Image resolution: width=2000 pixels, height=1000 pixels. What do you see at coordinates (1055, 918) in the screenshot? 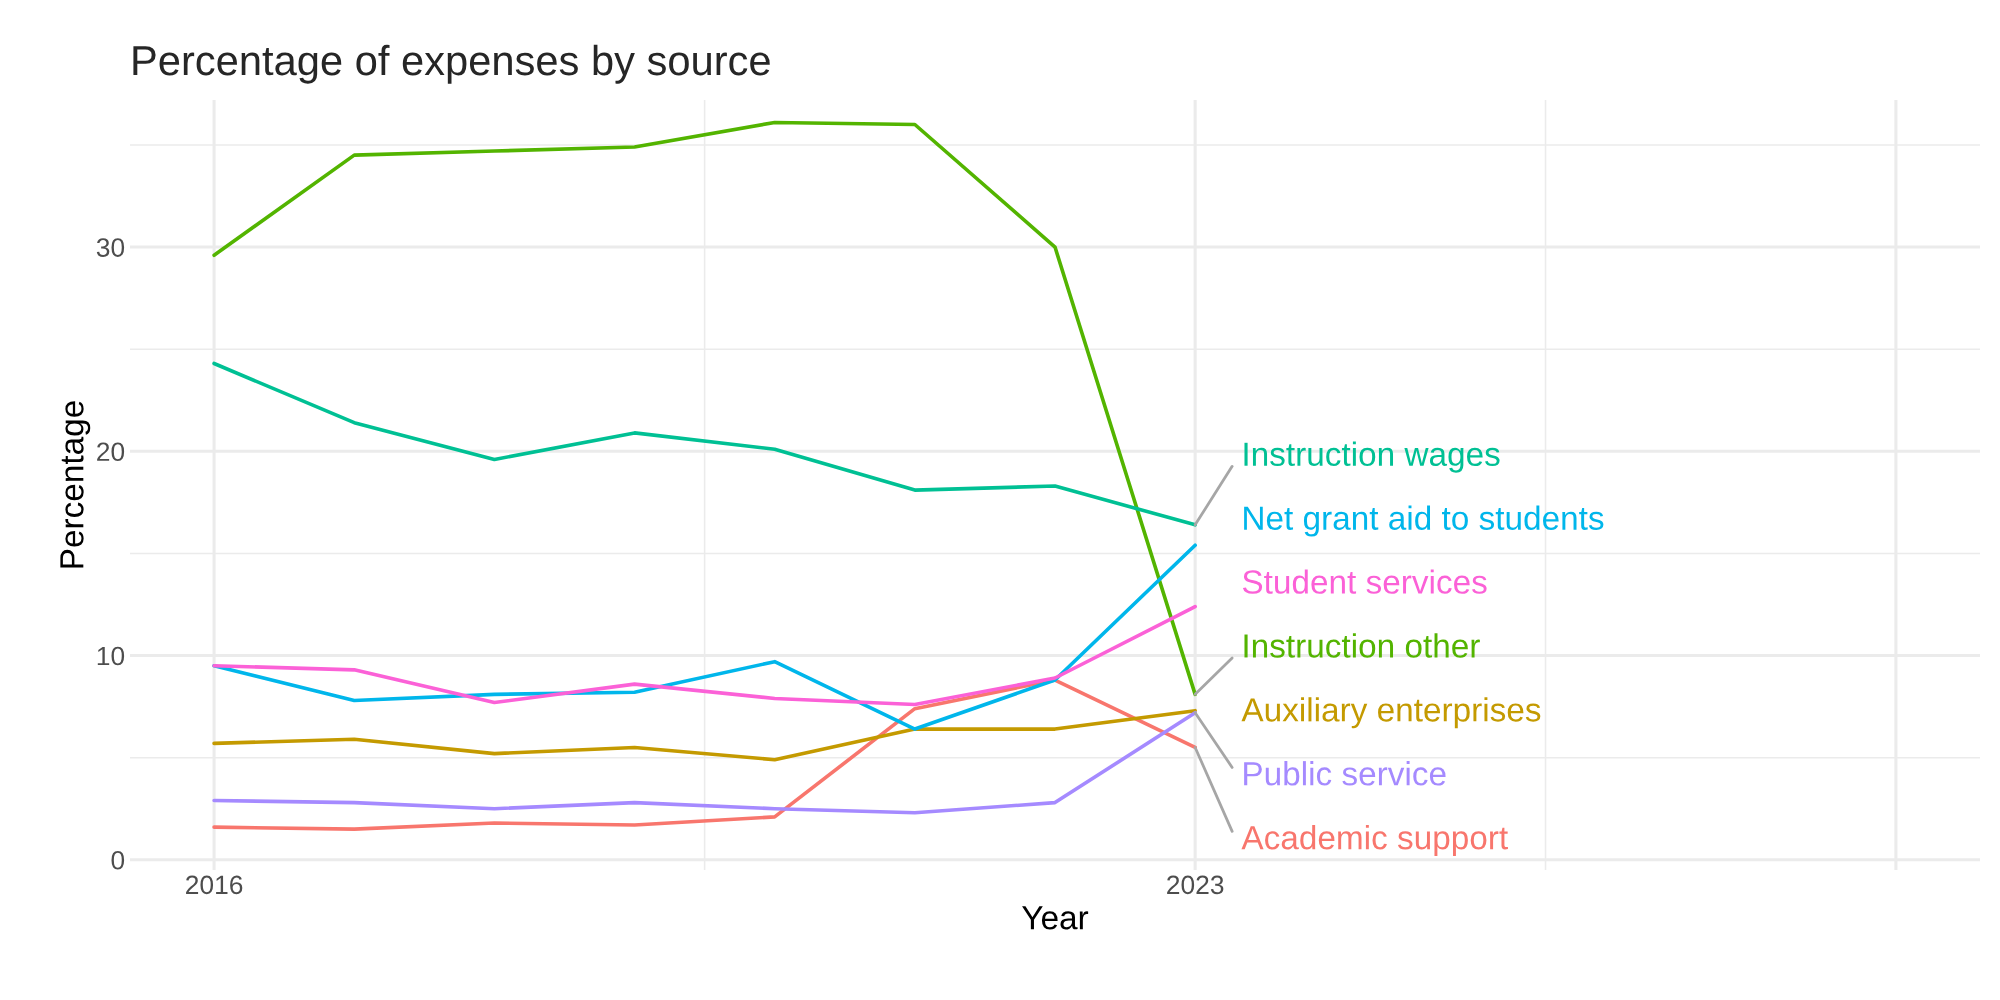
I see `x-axis-title: Year` at bounding box center [1055, 918].